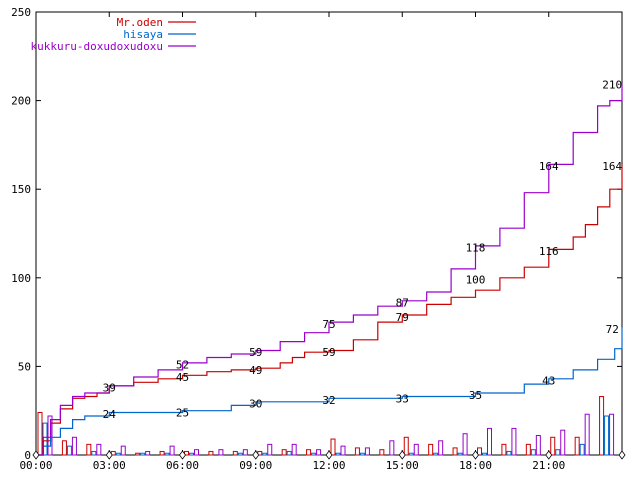  I want to click on data-label: 35, so click(475, 395).